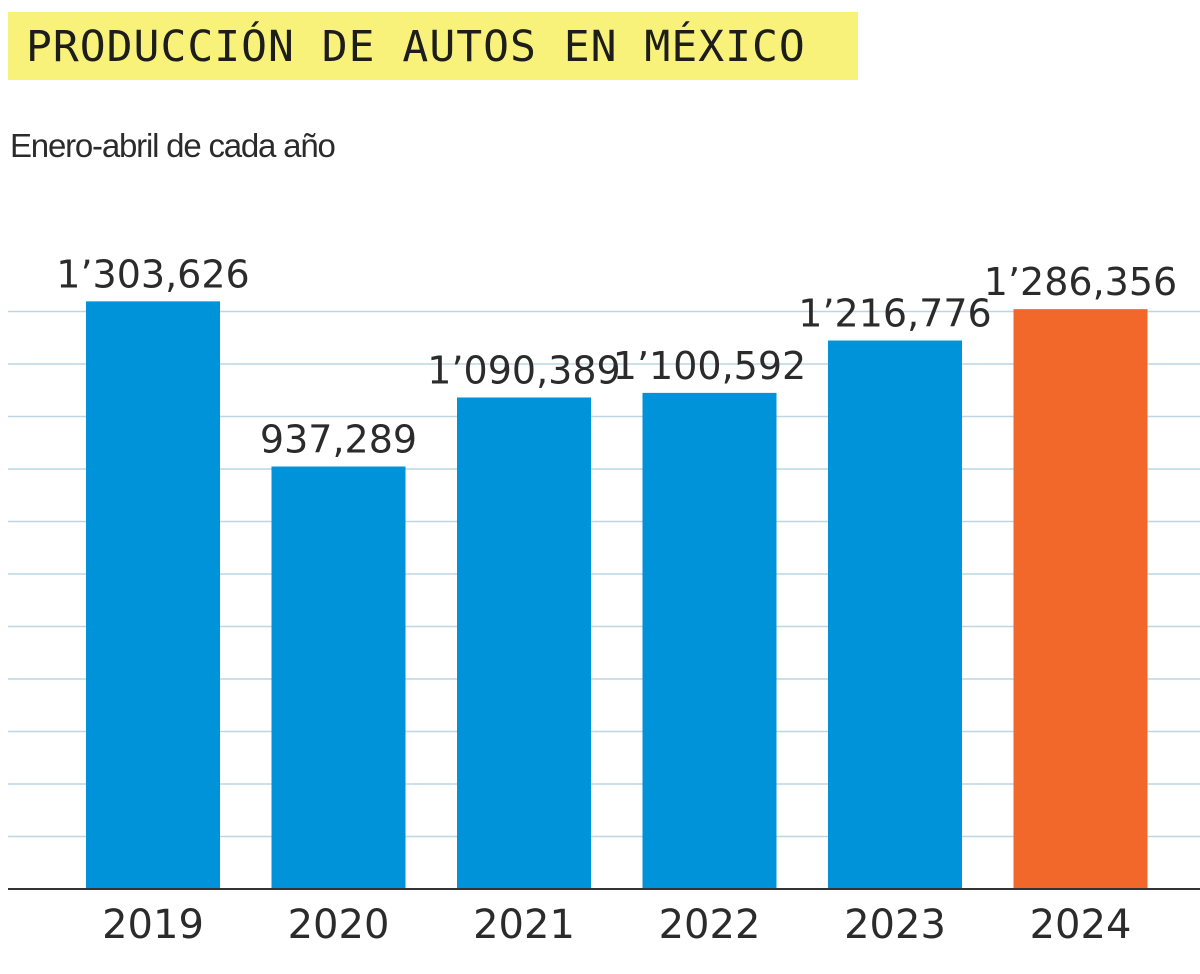 This screenshot has height=974, width=1200. Describe the element at coordinates (709, 366) in the screenshot. I see `value-label-2022: 1’100,592` at that location.